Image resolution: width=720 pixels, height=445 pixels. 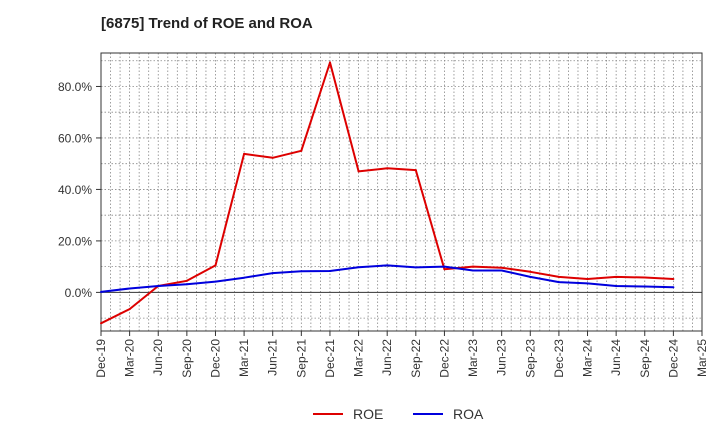 I want to click on x-tick-label: Sep-21, so click(x=301, y=358).